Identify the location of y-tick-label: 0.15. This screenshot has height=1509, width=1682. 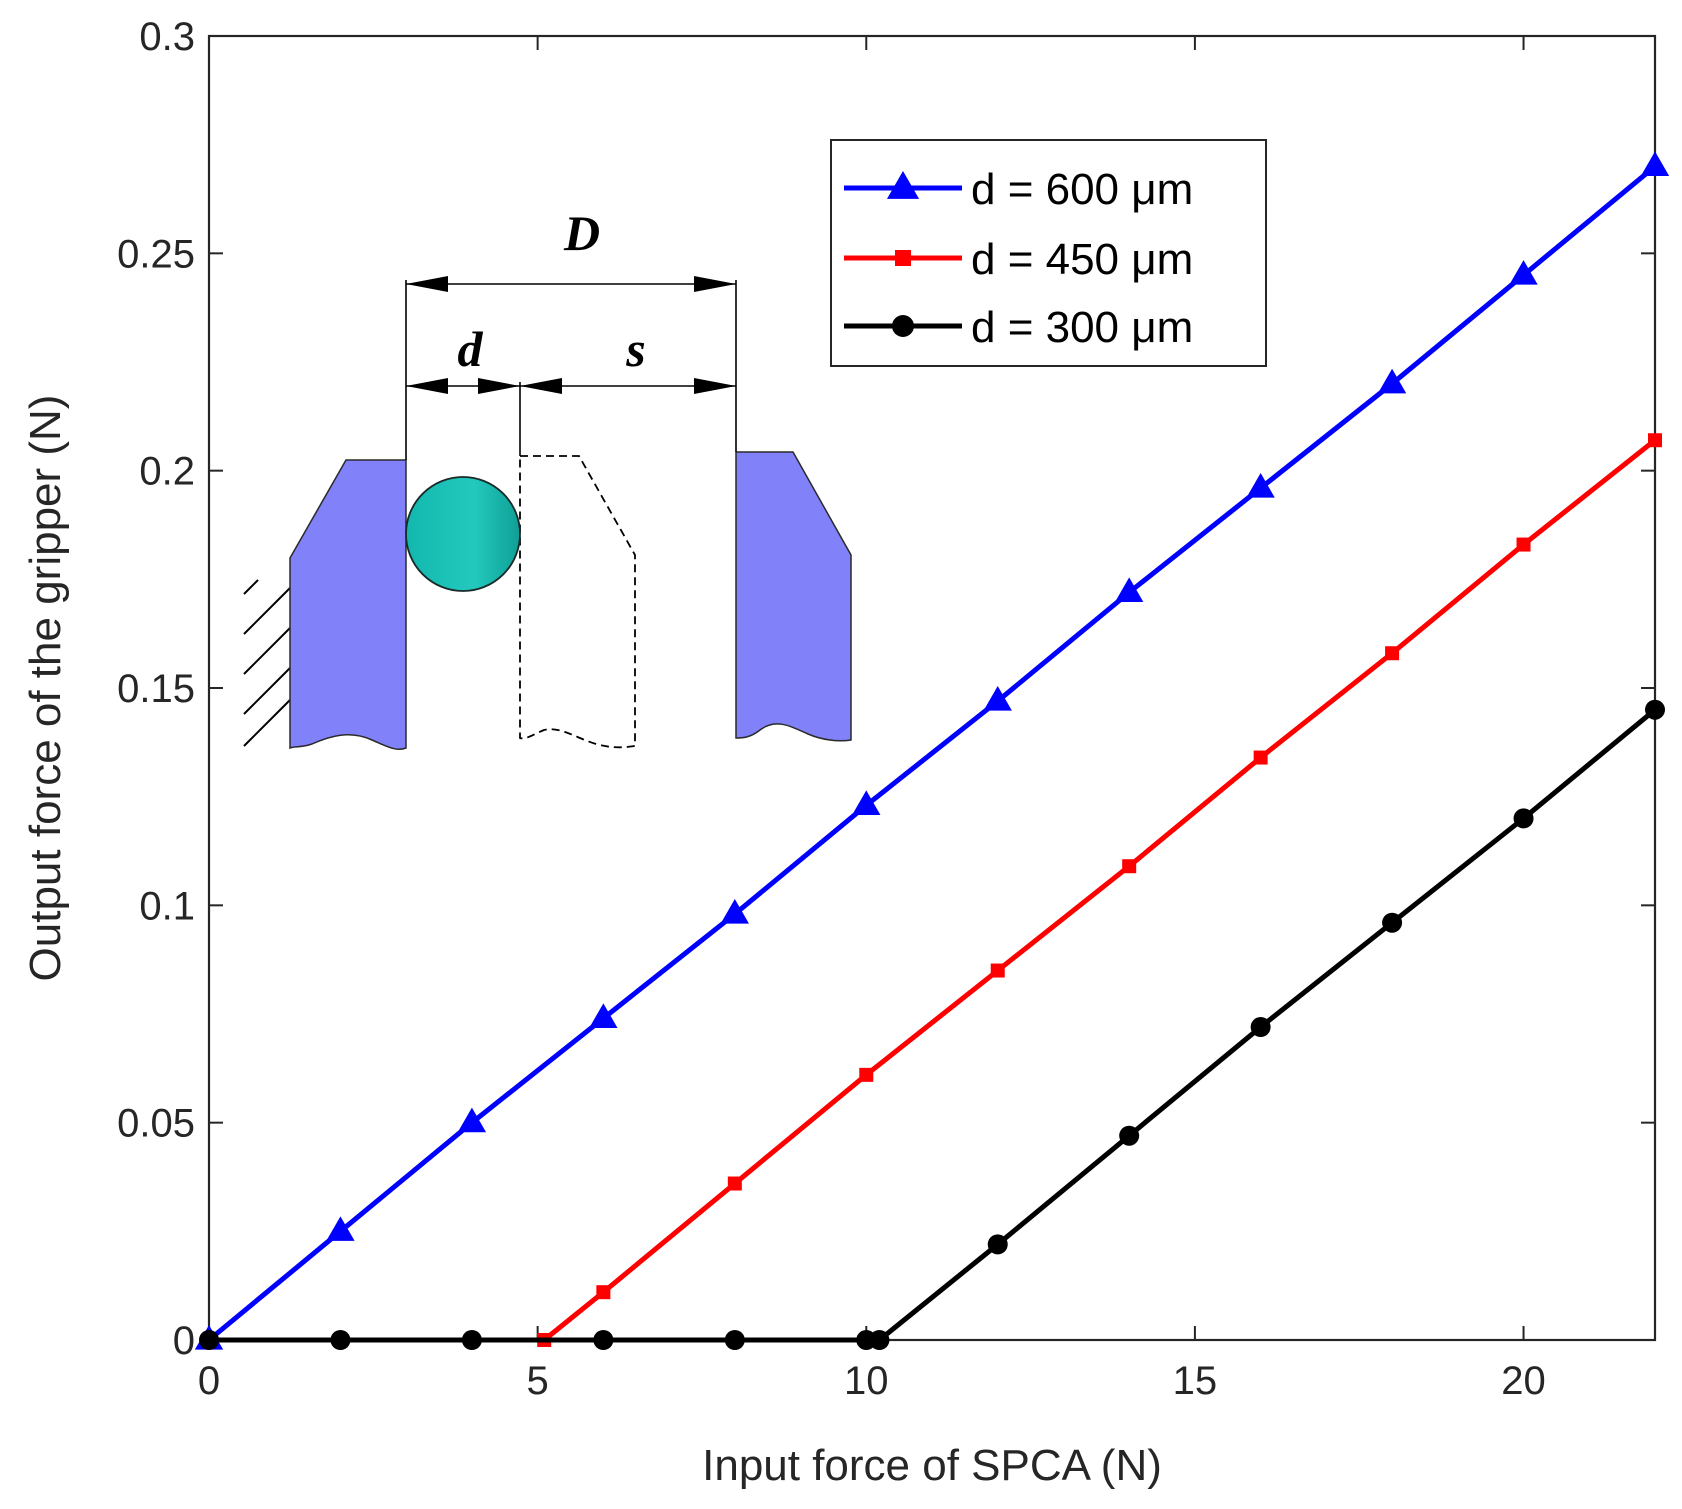
(156, 689).